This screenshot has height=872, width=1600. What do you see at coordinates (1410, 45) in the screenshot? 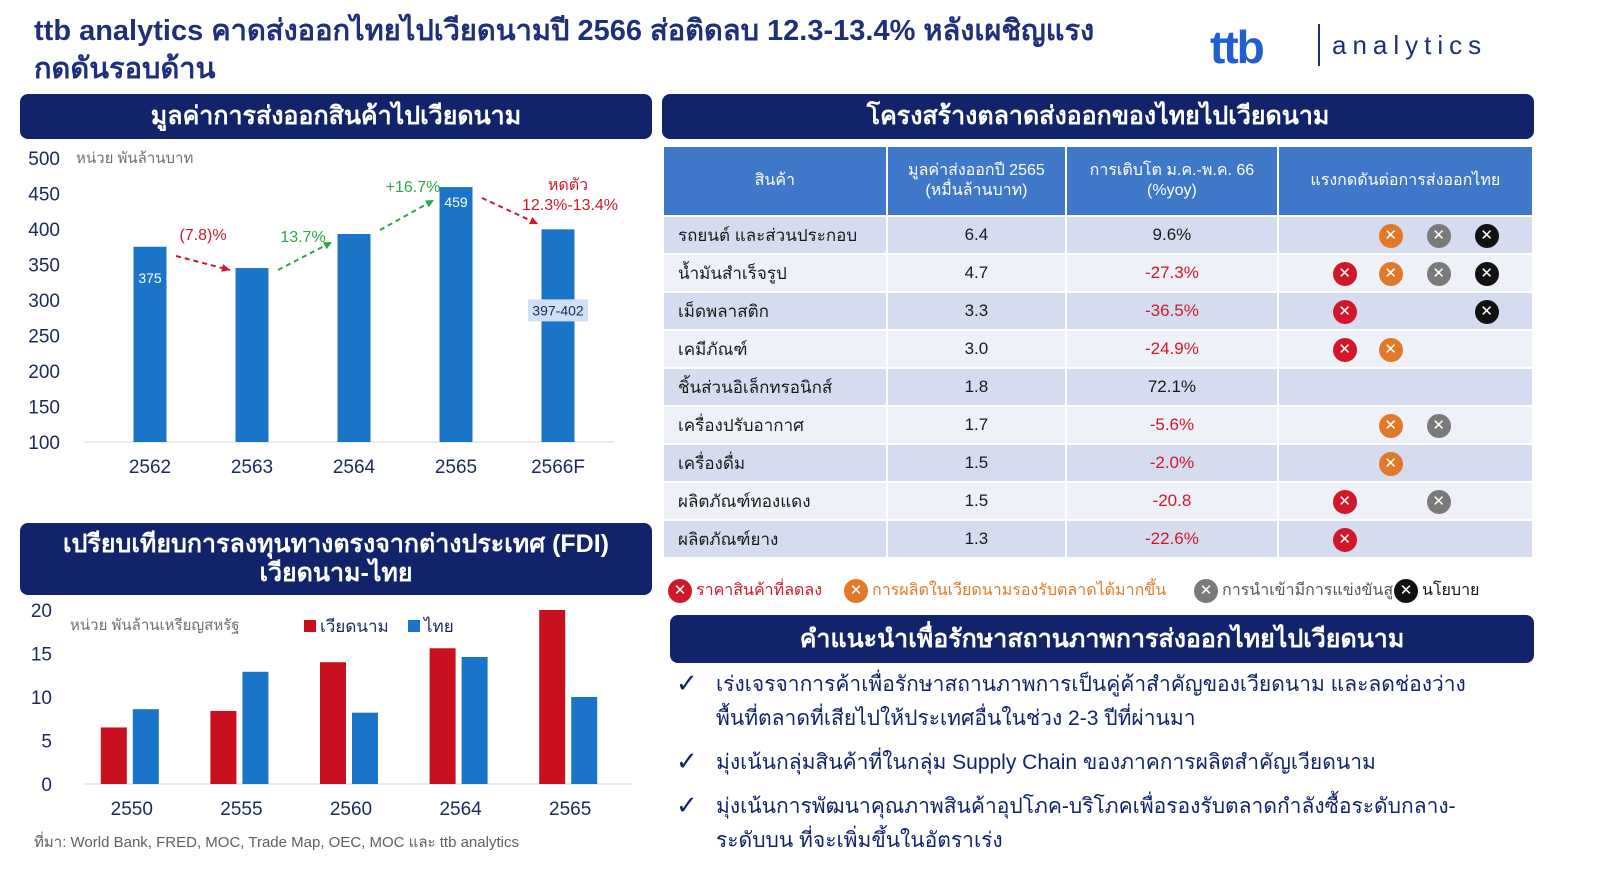
I see `logo-text: analytics` at bounding box center [1410, 45].